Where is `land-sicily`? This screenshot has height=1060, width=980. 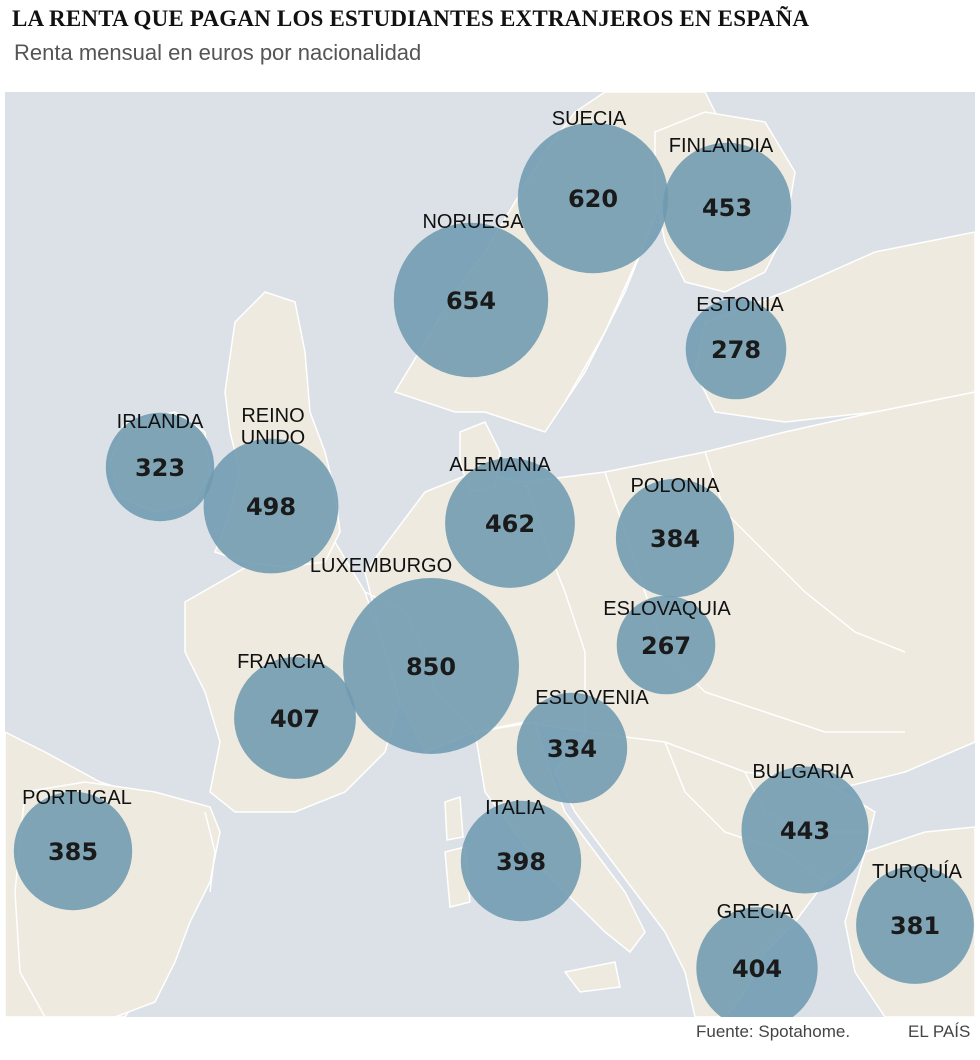 land-sicily is located at coordinates (592, 977).